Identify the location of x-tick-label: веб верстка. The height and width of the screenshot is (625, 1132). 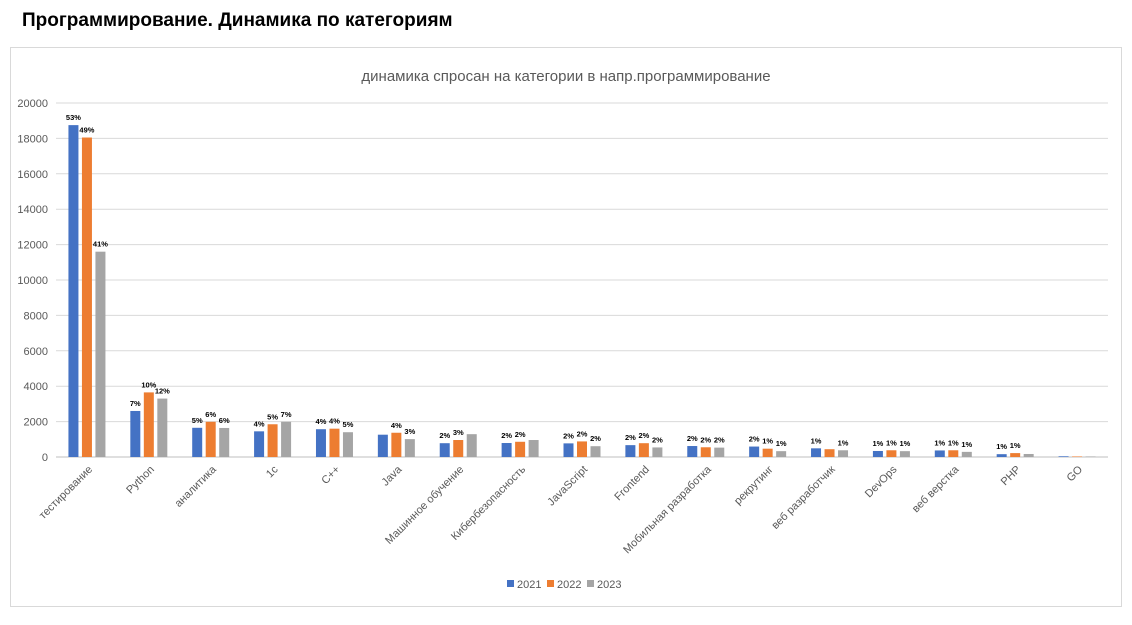
(936, 489).